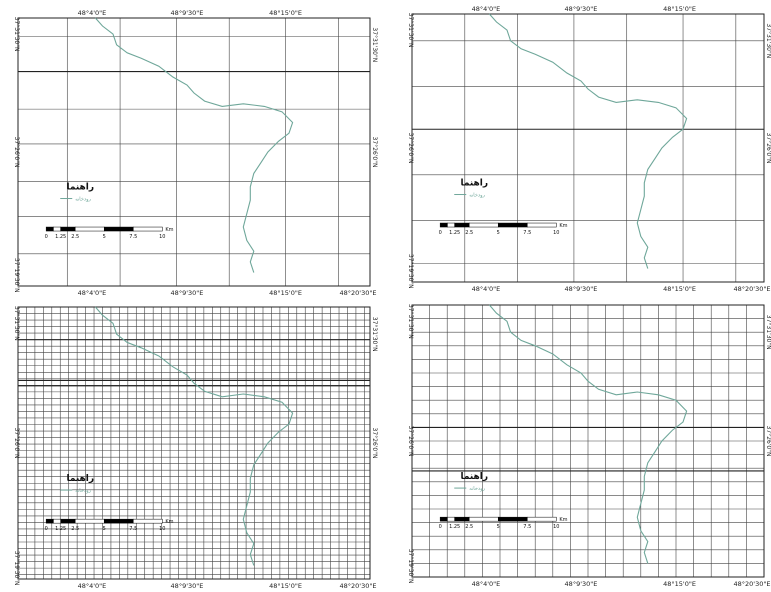  Describe the element at coordinates (374, 443) in the screenshot. I see `right-coordinate-label: 37°26'0"N` at that location.